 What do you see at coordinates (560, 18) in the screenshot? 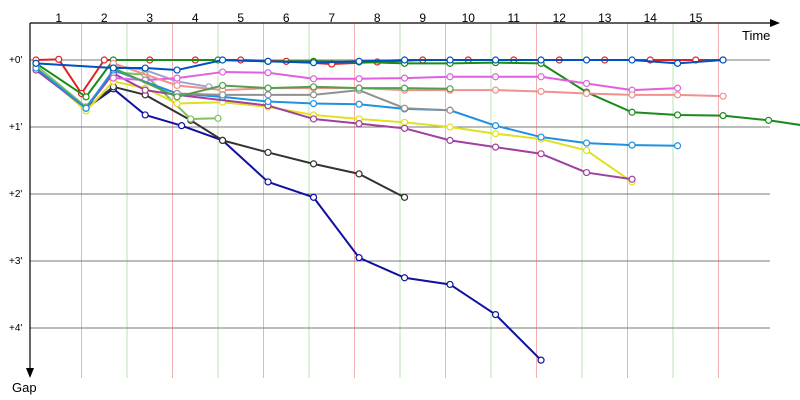
I see `x-tick-label: 12` at bounding box center [560, 18].